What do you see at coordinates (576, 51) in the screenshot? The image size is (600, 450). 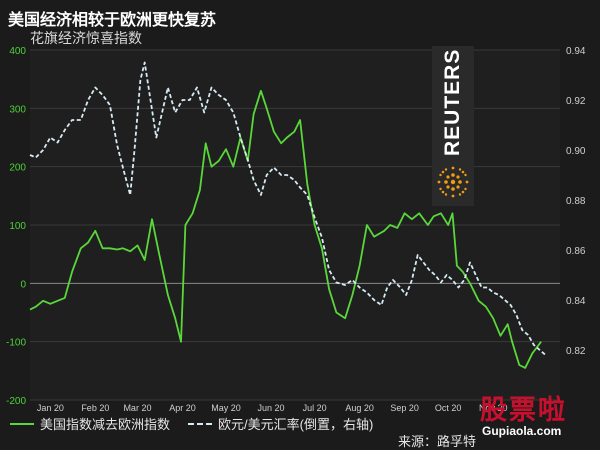 I see `right-tick-label: 0.94` at bounding box center [576, 51].